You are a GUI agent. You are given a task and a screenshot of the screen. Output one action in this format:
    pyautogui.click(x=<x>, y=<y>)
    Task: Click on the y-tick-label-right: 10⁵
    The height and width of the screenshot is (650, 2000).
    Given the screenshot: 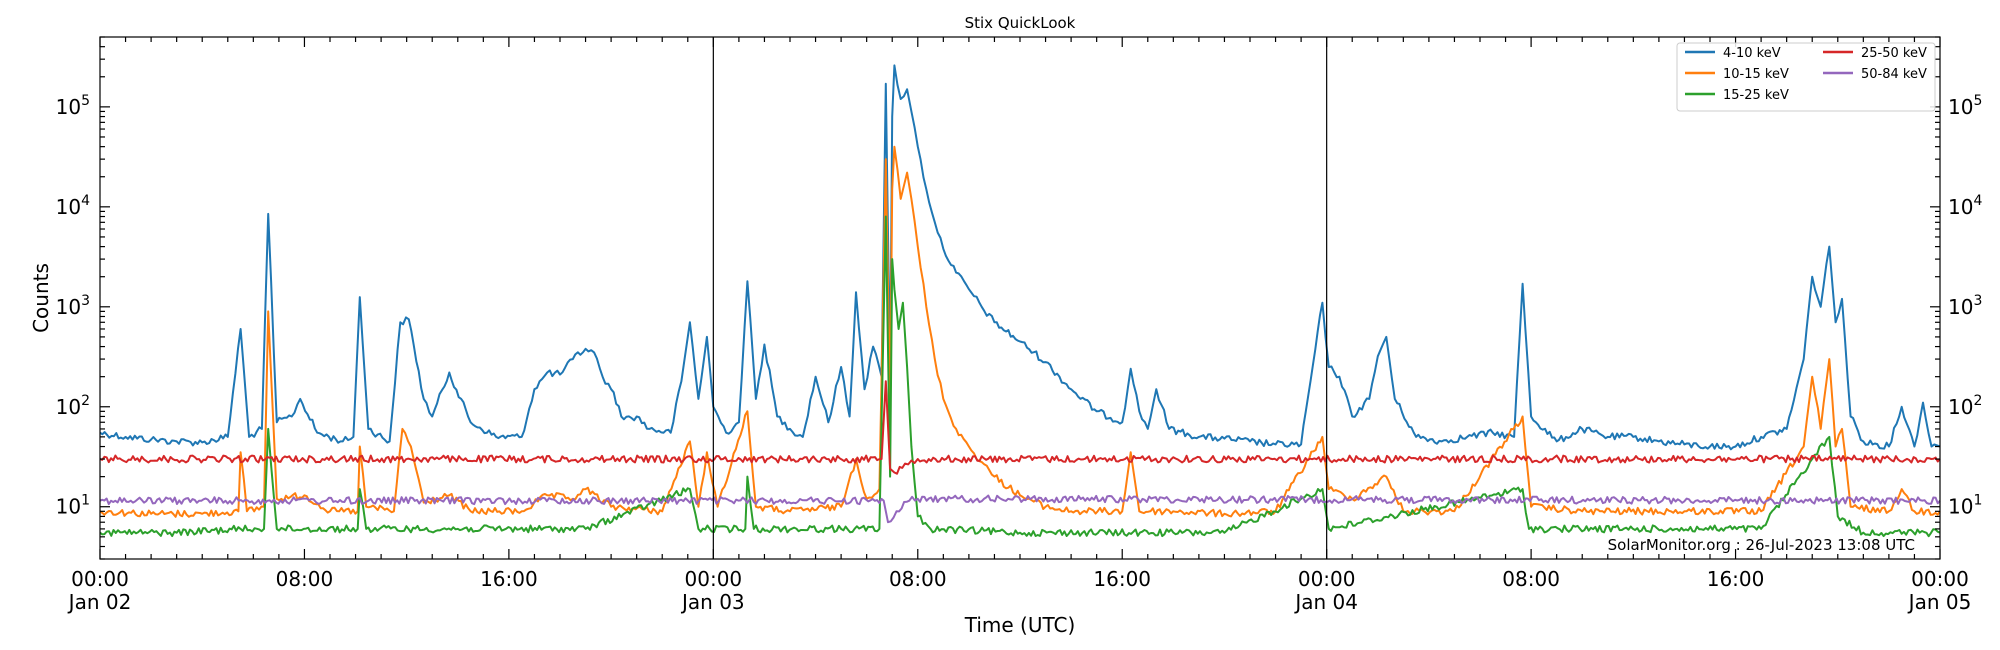 What is the action you would take?
    pyautogui.click(x=1965, y=106)
    